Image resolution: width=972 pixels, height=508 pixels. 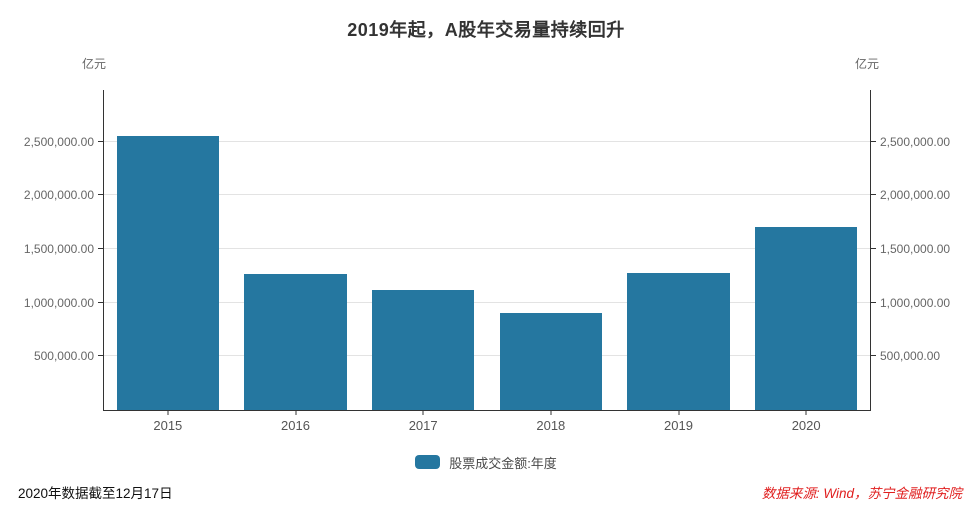 I want to click on bar-2018, so click(x=550, y=361).